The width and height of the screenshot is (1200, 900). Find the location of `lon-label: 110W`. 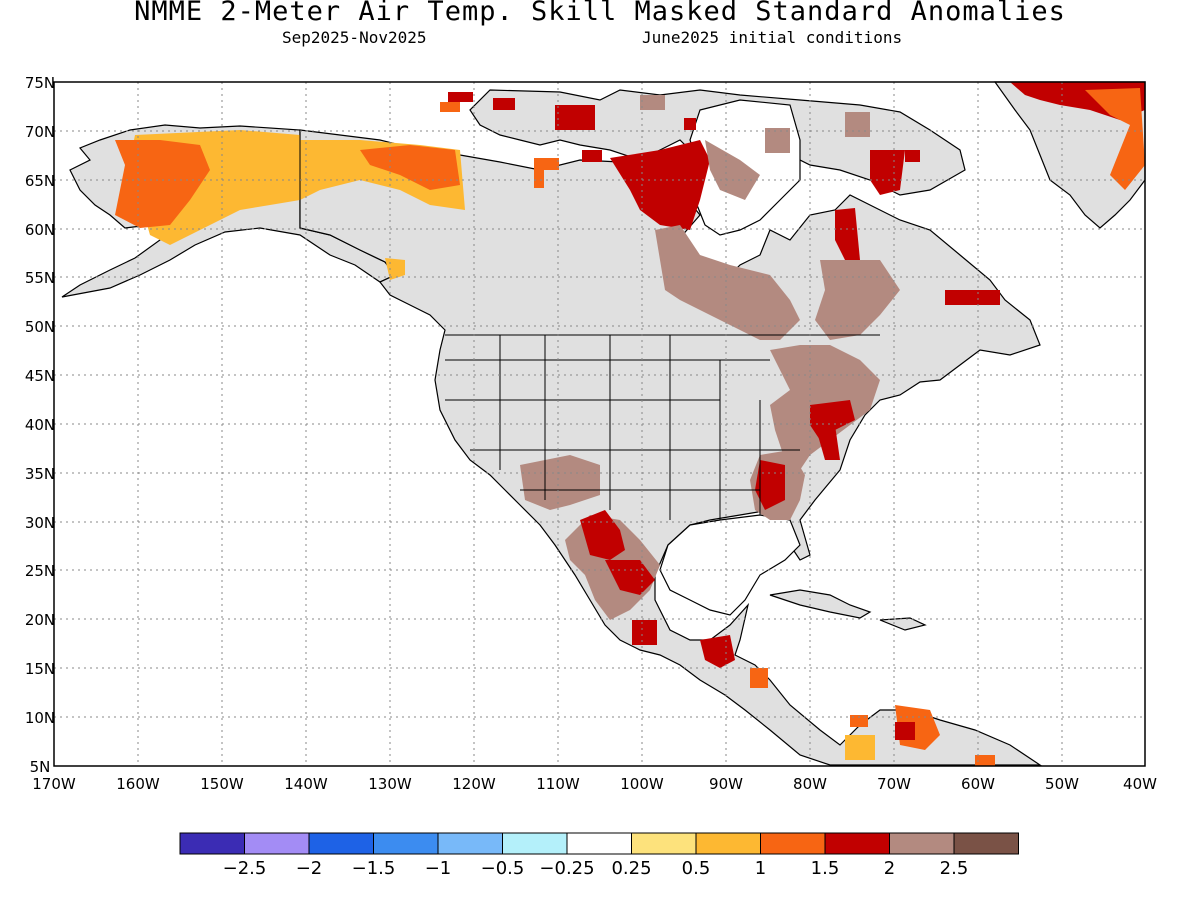

lon-label: 110W is located at coordinates (558, 784).